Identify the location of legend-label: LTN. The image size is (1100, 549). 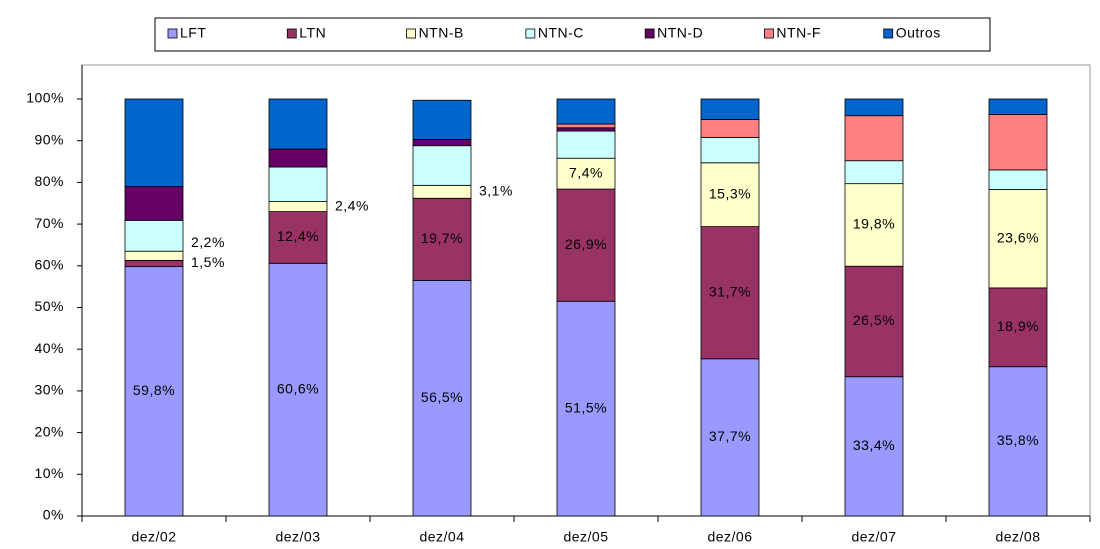
(312, 33).